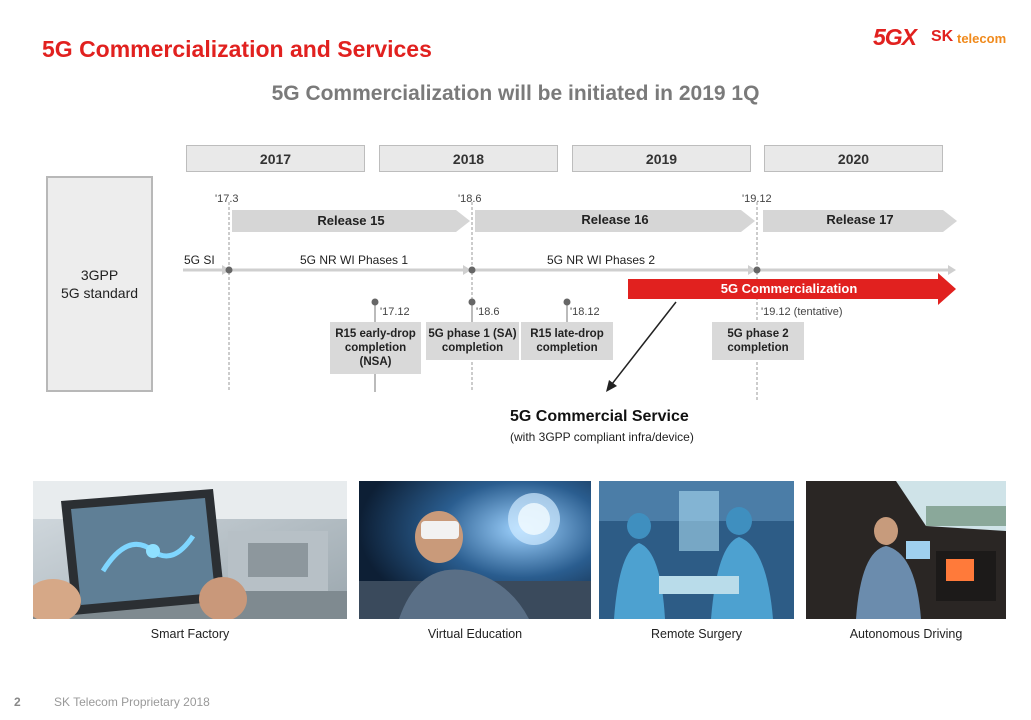  What do you see at coordinates (853, 158) in the screenshot?
I see `year-header-2020: 2020` at bounding box center [853, 158].